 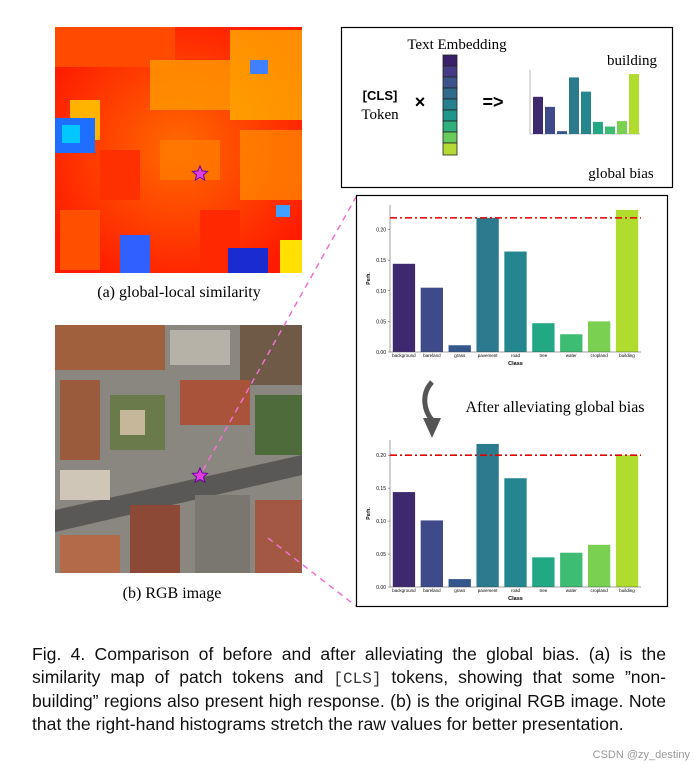 What do you see at coordinates (380, 115) in the screenshot?
I see `token-label: Token` at bounding box center [380, 115].